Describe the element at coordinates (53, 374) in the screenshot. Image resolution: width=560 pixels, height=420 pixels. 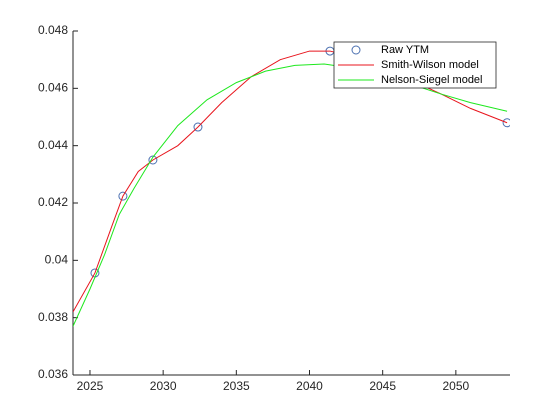
I see `y-tick-label: 0.036` at that location.